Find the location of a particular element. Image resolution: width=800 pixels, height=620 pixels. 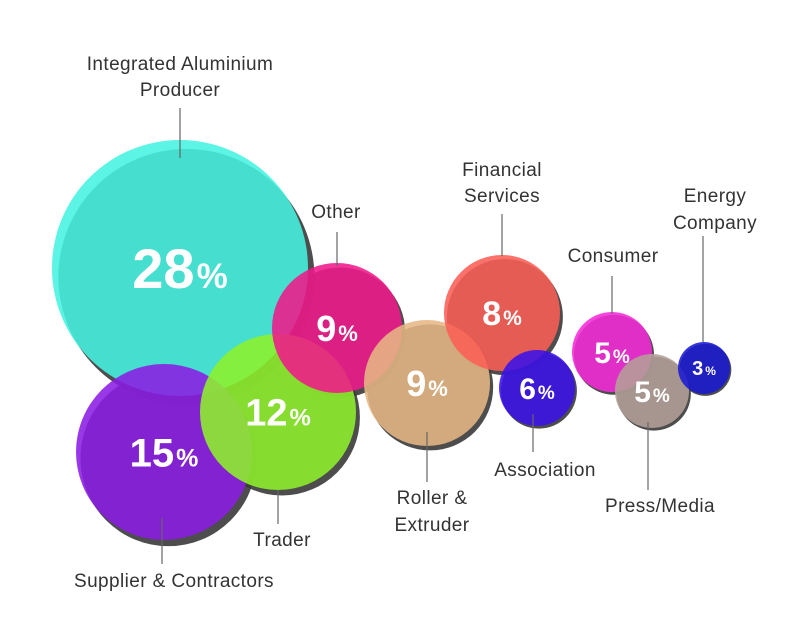

bubble-energy-company is located at coordinates (704, 368).